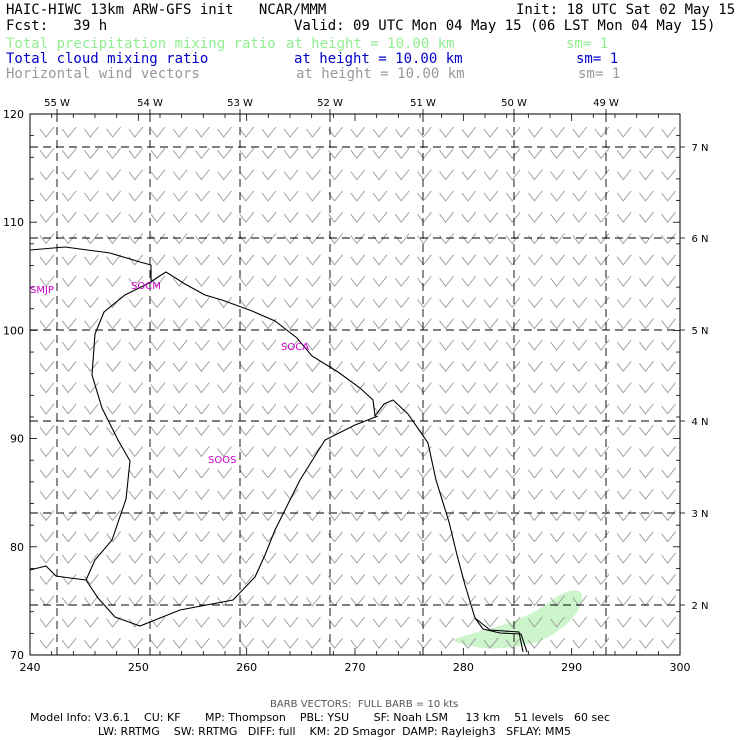  What do you see at coordinates (150, 103) in the screenshot?
I see `longitude-label: 54 W` at bounding box center [150, 103].